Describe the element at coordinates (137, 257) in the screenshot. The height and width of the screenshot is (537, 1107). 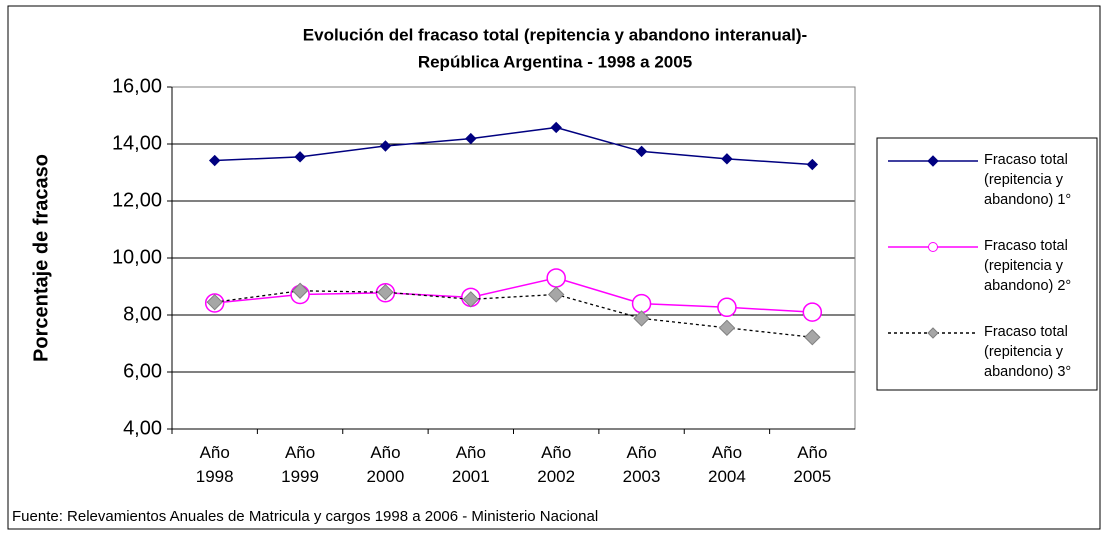
I see `y-tick-label: 10,00` at that location.